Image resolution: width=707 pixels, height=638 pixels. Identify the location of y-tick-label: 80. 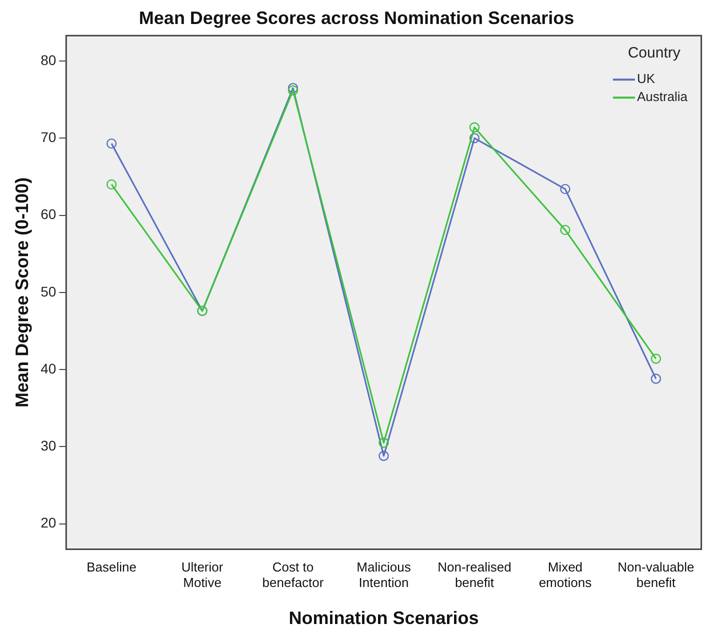
(48, 60).